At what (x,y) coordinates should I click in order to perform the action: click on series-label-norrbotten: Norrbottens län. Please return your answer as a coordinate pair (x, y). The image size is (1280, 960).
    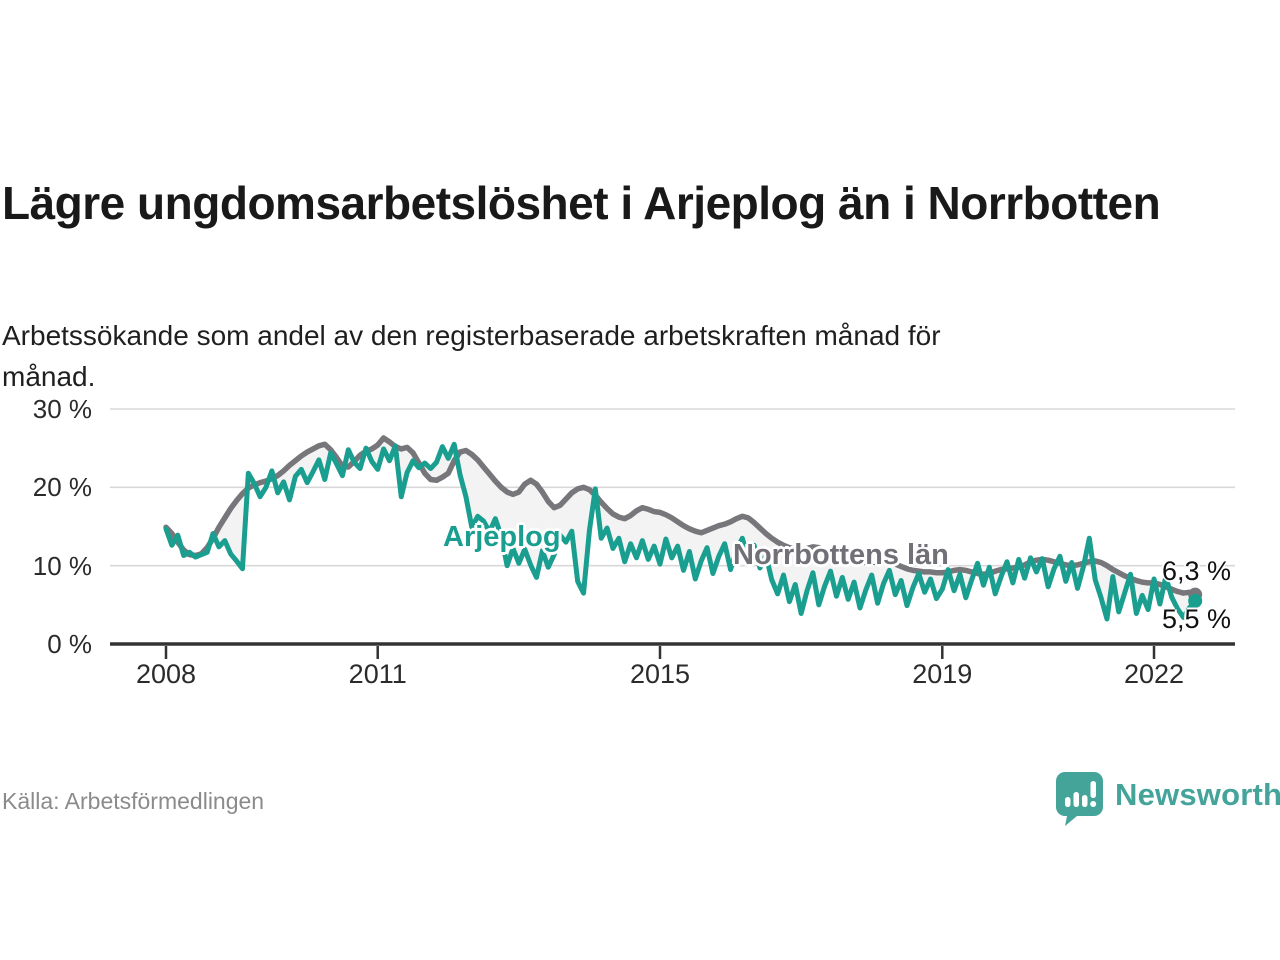
    Looking at the image, I should click on (841, 555).